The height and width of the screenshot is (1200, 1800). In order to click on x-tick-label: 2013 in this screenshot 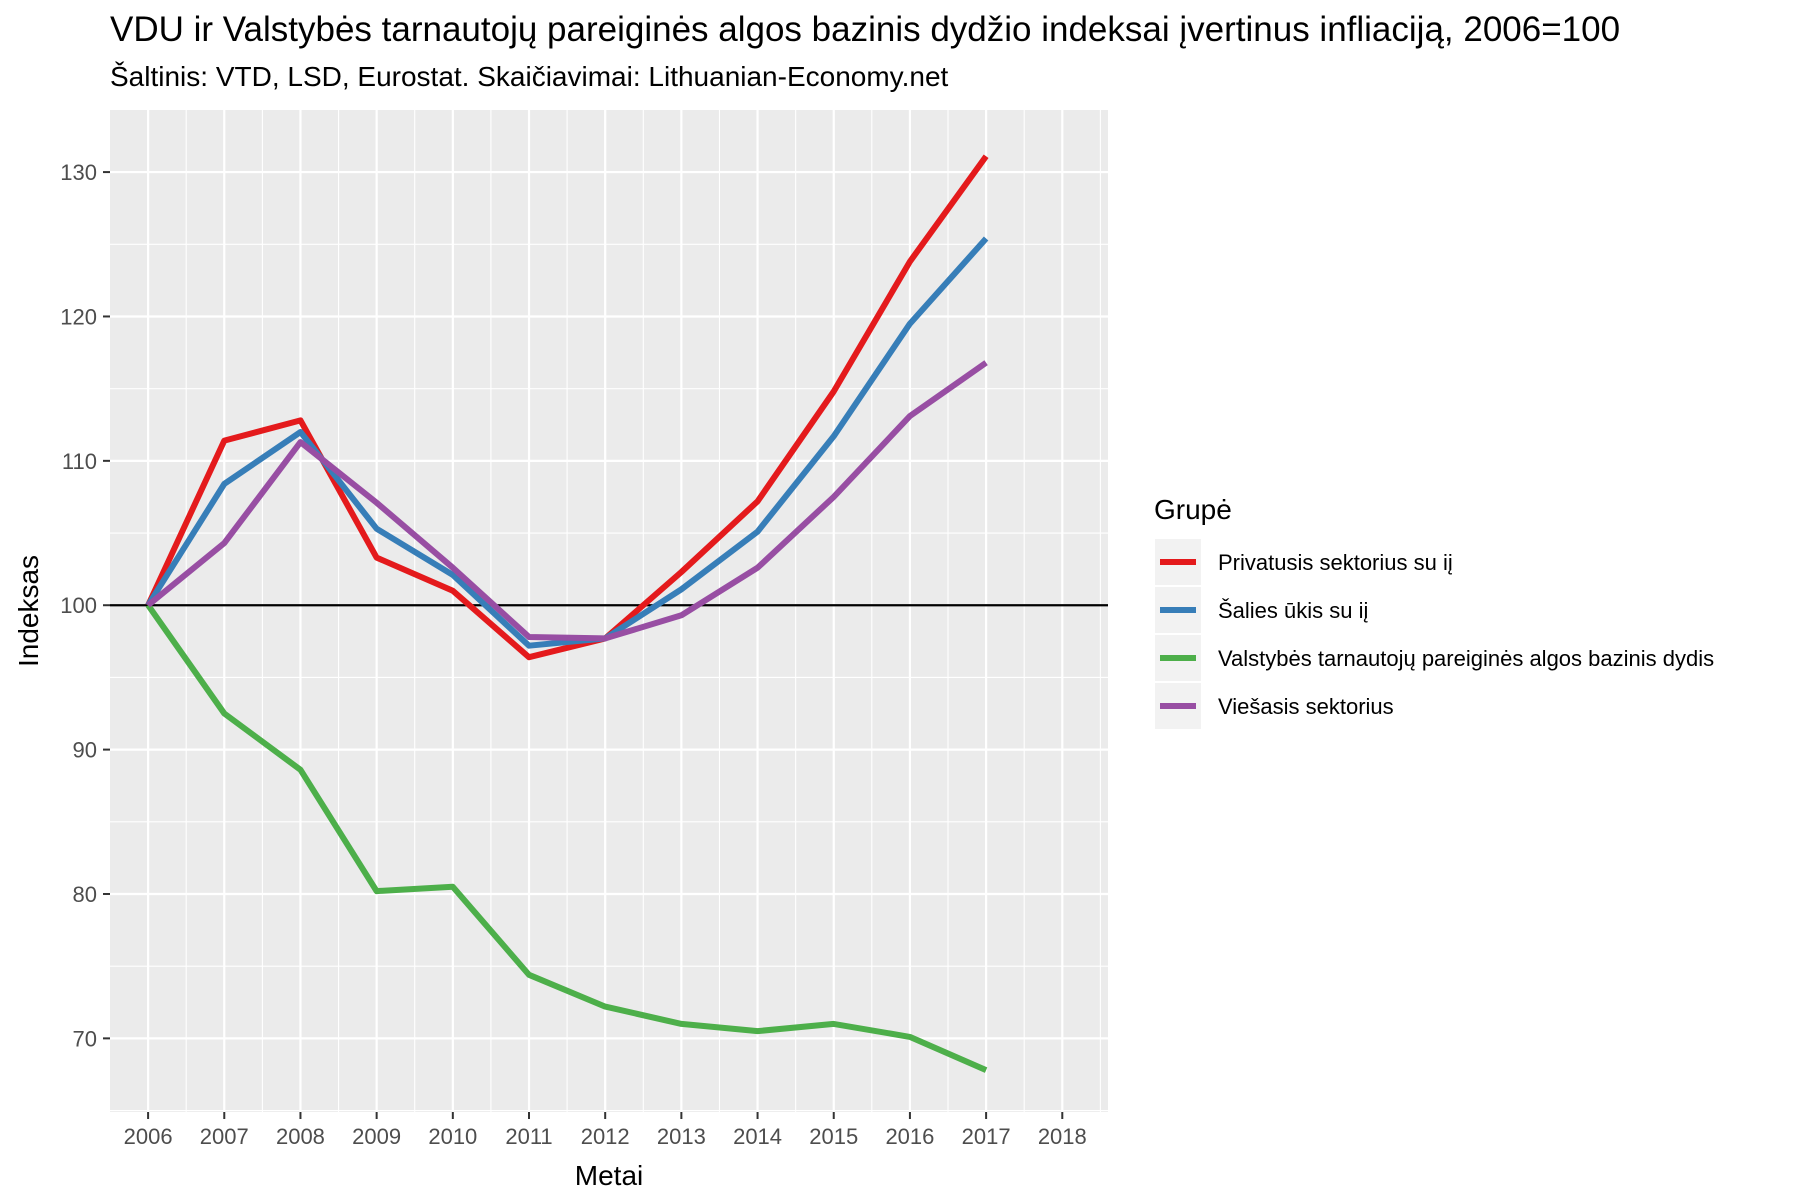, I will do `click(681, 1136)`.